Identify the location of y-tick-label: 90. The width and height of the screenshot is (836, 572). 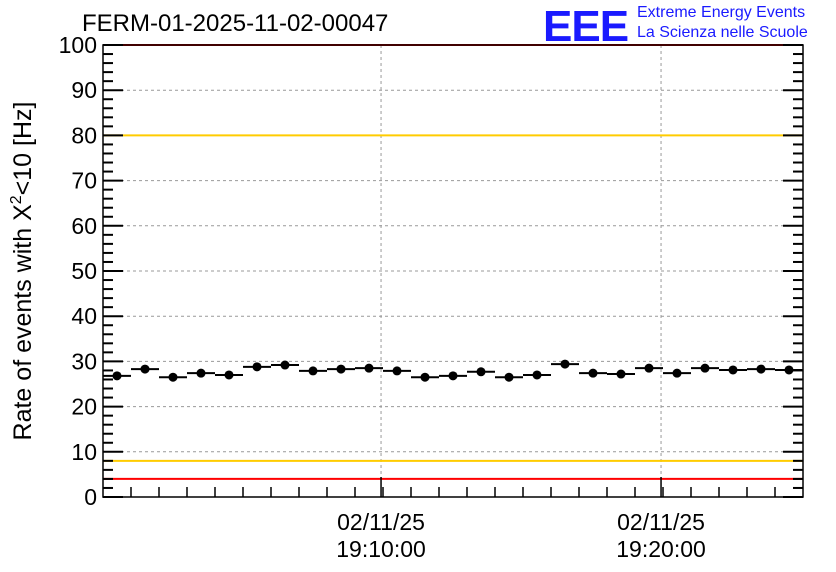
(84, 90).